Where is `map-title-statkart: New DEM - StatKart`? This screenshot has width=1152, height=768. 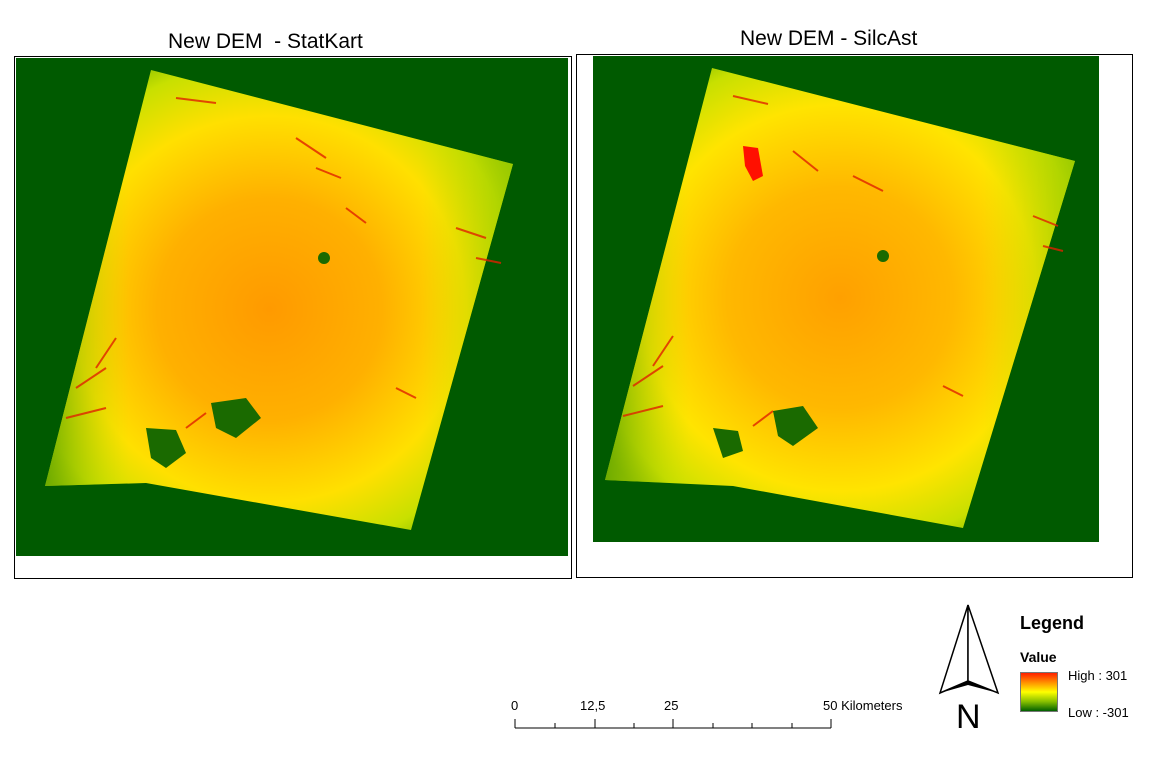
map-title-statkart: New DEM - StatKart is located at coordinates (265, 41).